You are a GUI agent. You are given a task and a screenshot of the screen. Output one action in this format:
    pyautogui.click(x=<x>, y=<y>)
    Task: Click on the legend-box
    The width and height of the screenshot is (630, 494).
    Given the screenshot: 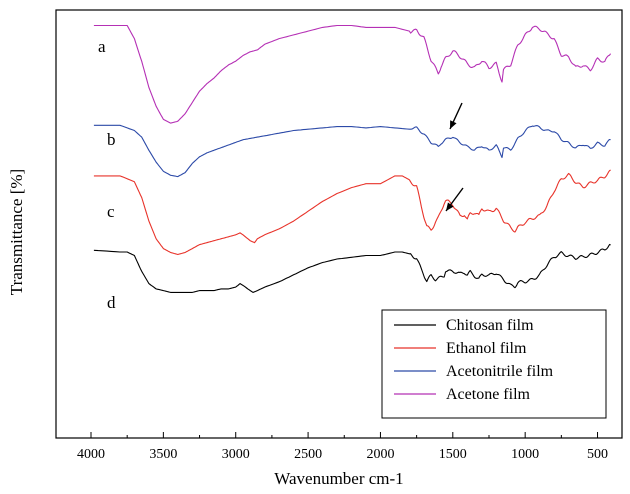 What is the action you would take?
    pyautogui.click(x=494, y=364)
    